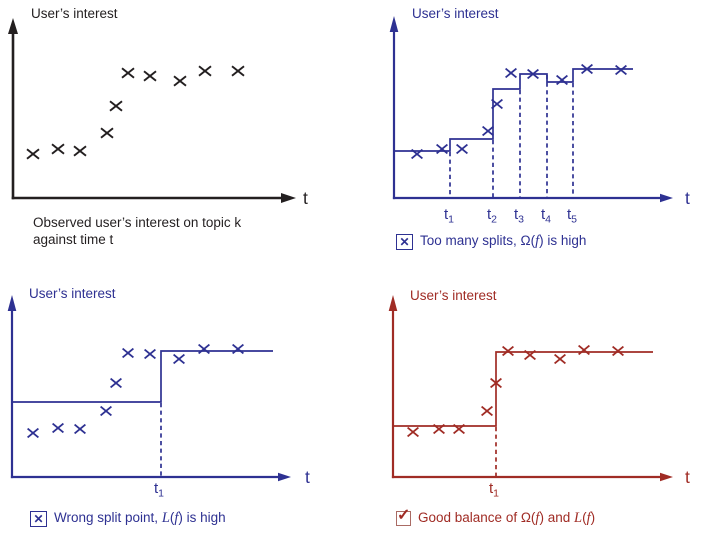 The width and height of the screenshot is (703, 534). Describe the element at coordinates (140, 518) in the screenshot. I see `caption-text: Wrong split point, L(f) is high` at that location.